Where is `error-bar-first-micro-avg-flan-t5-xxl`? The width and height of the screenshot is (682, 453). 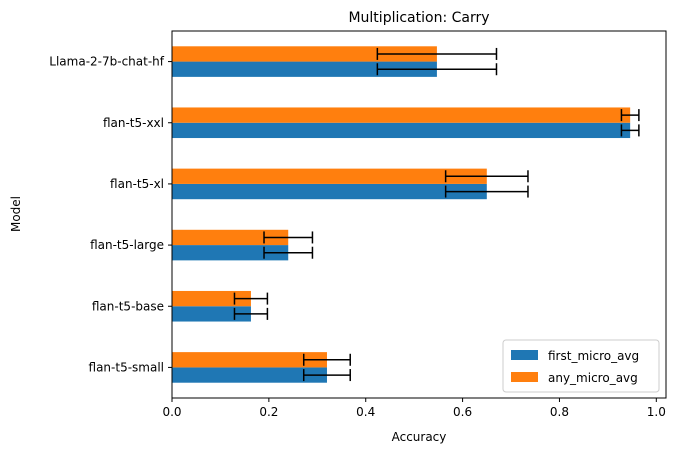
error-bar-first-micro-avg-flan-t5-xxl is located at coordinates (630, 130).